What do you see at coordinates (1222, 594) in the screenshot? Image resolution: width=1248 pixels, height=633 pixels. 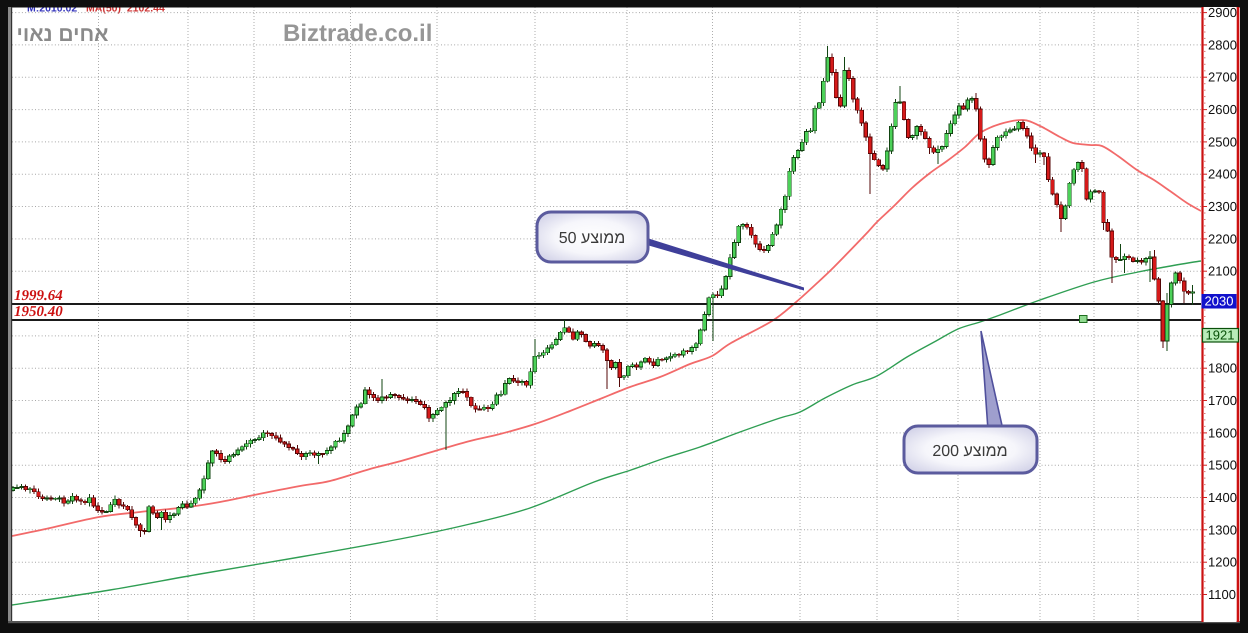 I see `svg-text: 1100` at bounding box center [1222, 594].